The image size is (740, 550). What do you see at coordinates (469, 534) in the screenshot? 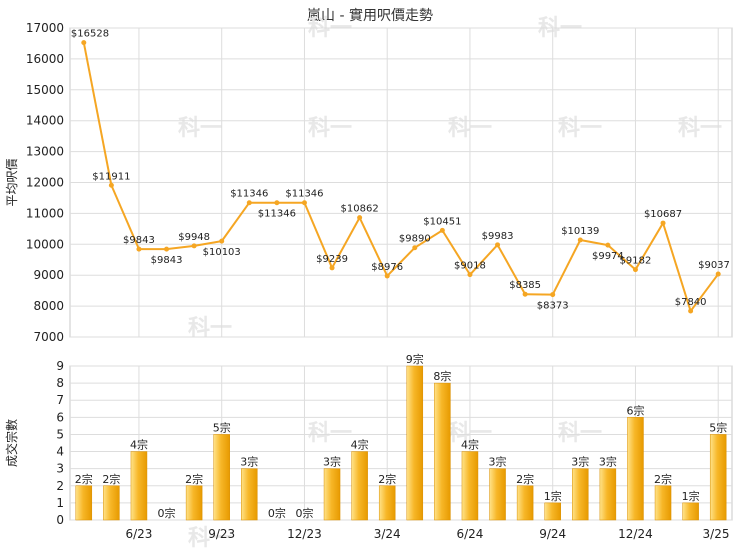
I see `x-tick-label: 6/24` at bounding box center [469, 534].